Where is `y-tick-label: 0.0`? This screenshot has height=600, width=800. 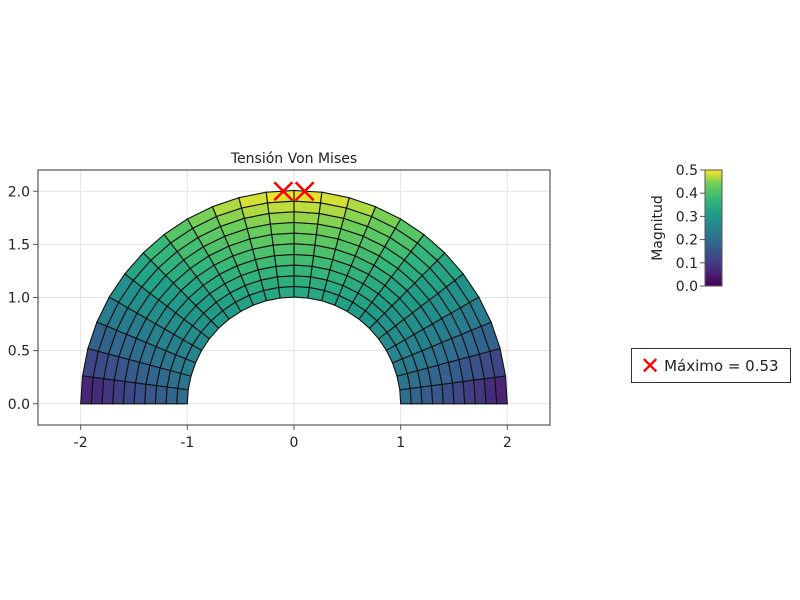
y-tick-label: 0.0 is located at coordinates (19, 405).